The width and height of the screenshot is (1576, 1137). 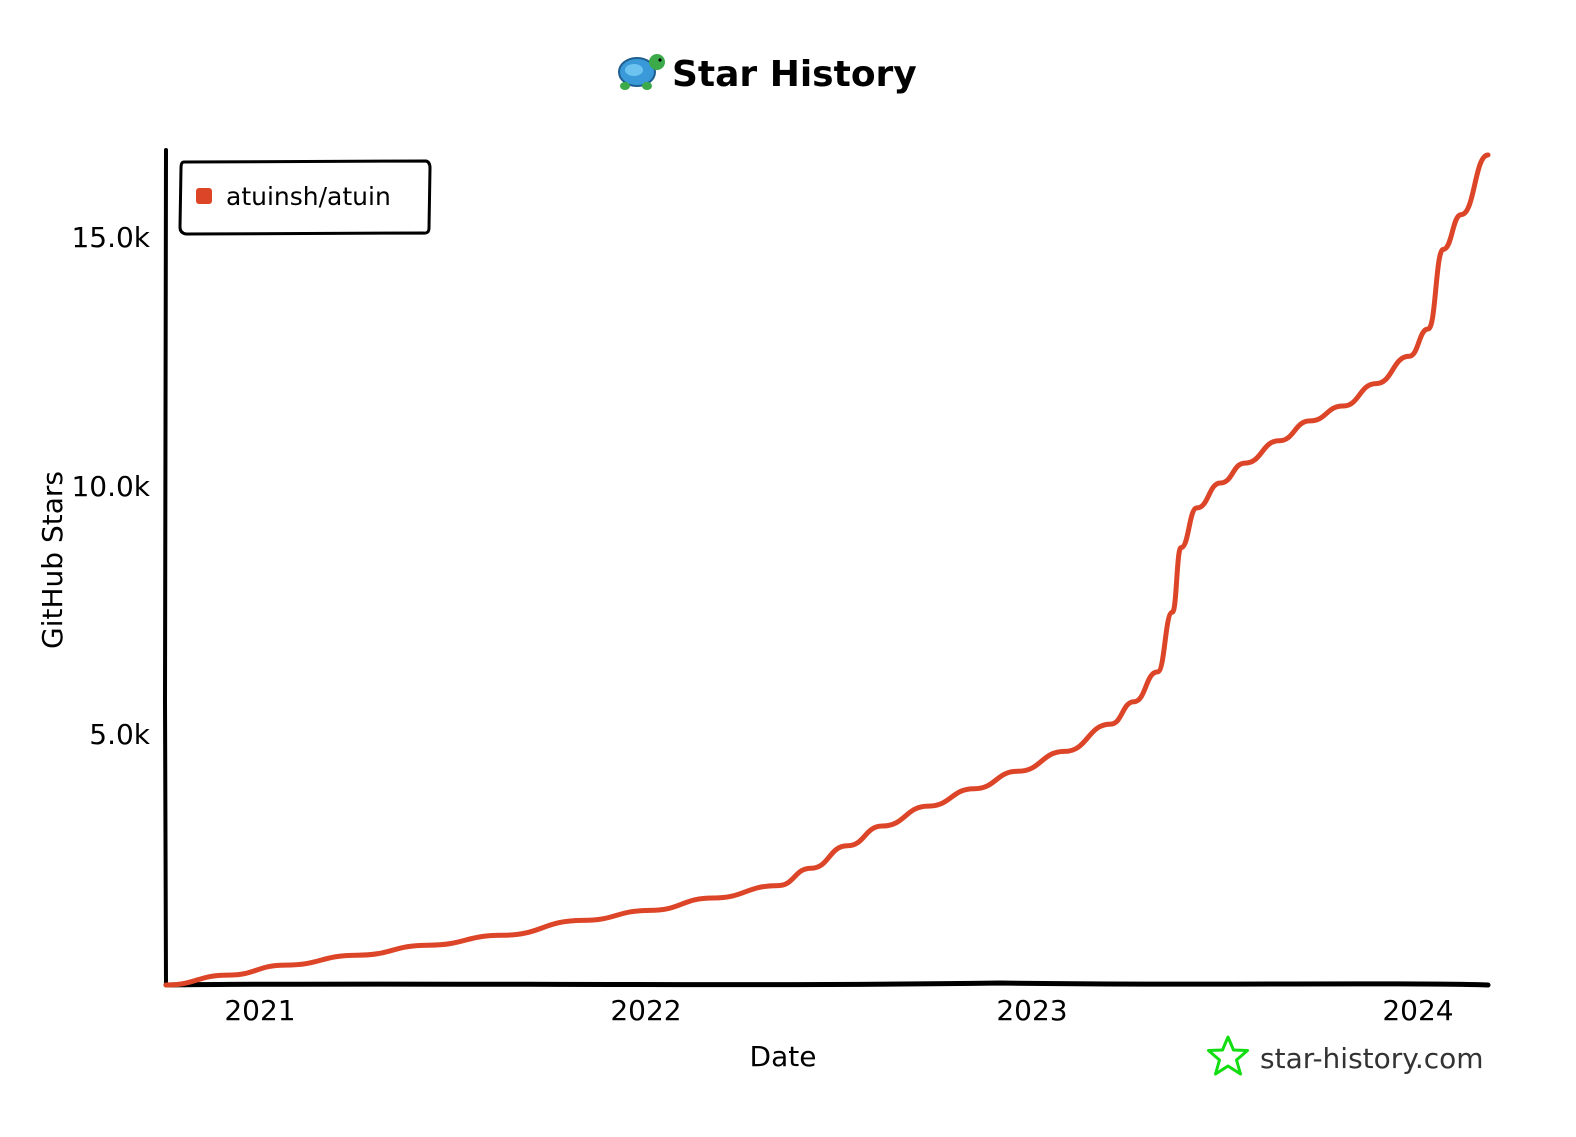 I want to click on x-axis-line, so click(x=827, y=984).